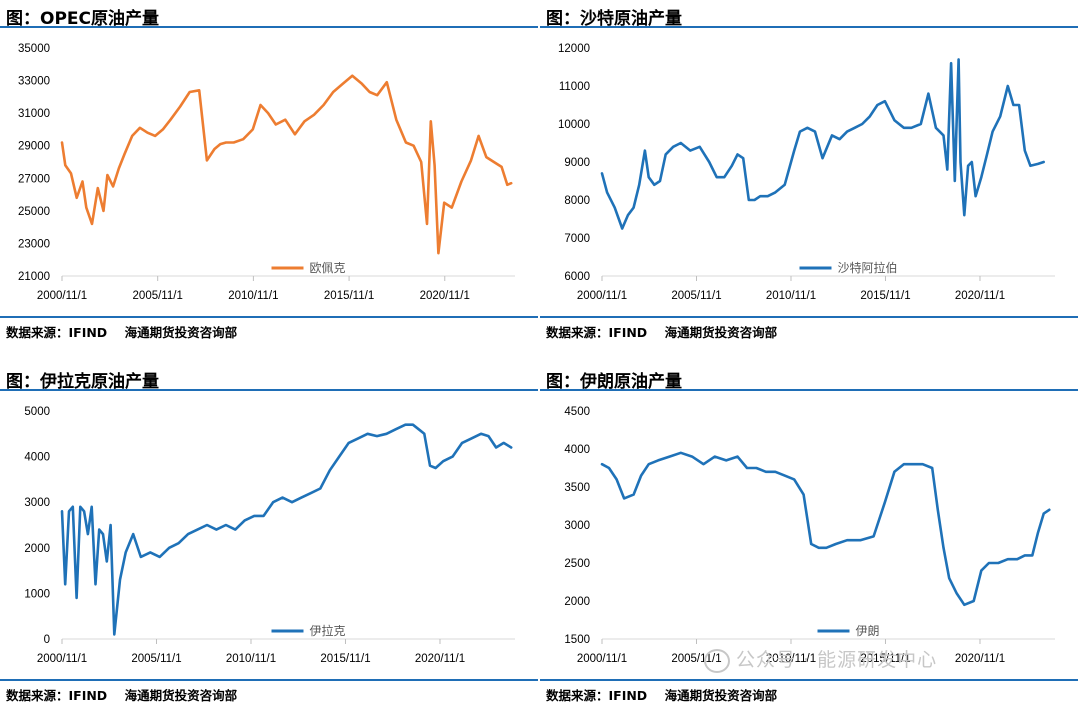 This screenshot has width=1080, height=716. What do you see at coordinates (577, 640) in the screenshot?
I see `y-tick-label: 1500` at bounding box center [577, 640].